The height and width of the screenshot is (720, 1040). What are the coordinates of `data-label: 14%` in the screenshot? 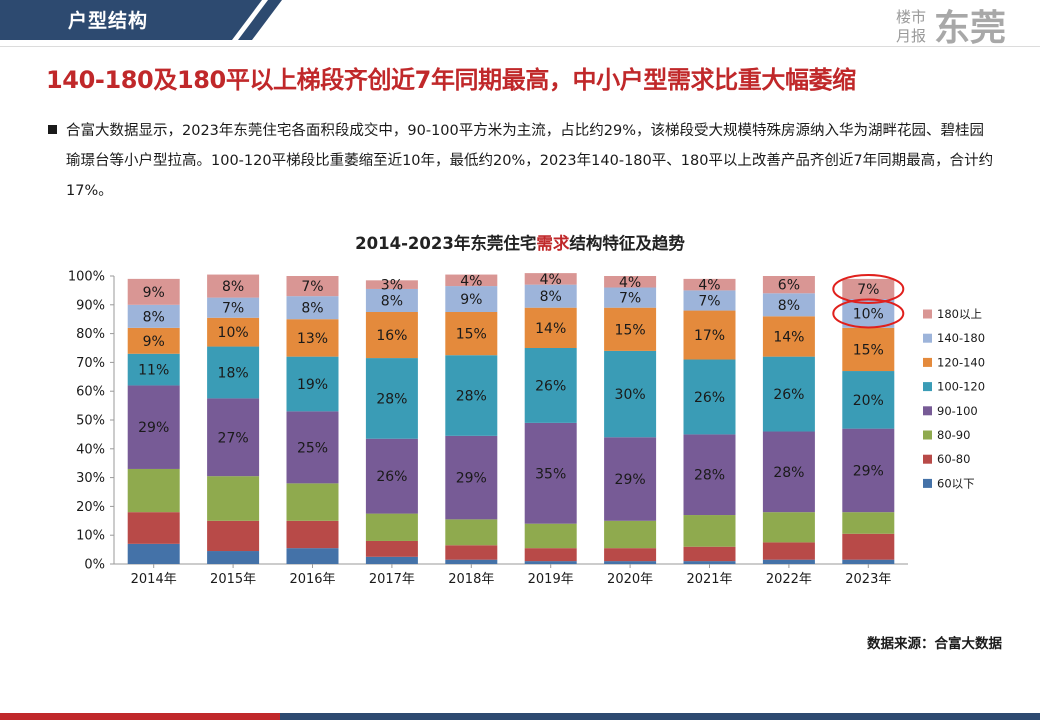 It's located at (788, 337).